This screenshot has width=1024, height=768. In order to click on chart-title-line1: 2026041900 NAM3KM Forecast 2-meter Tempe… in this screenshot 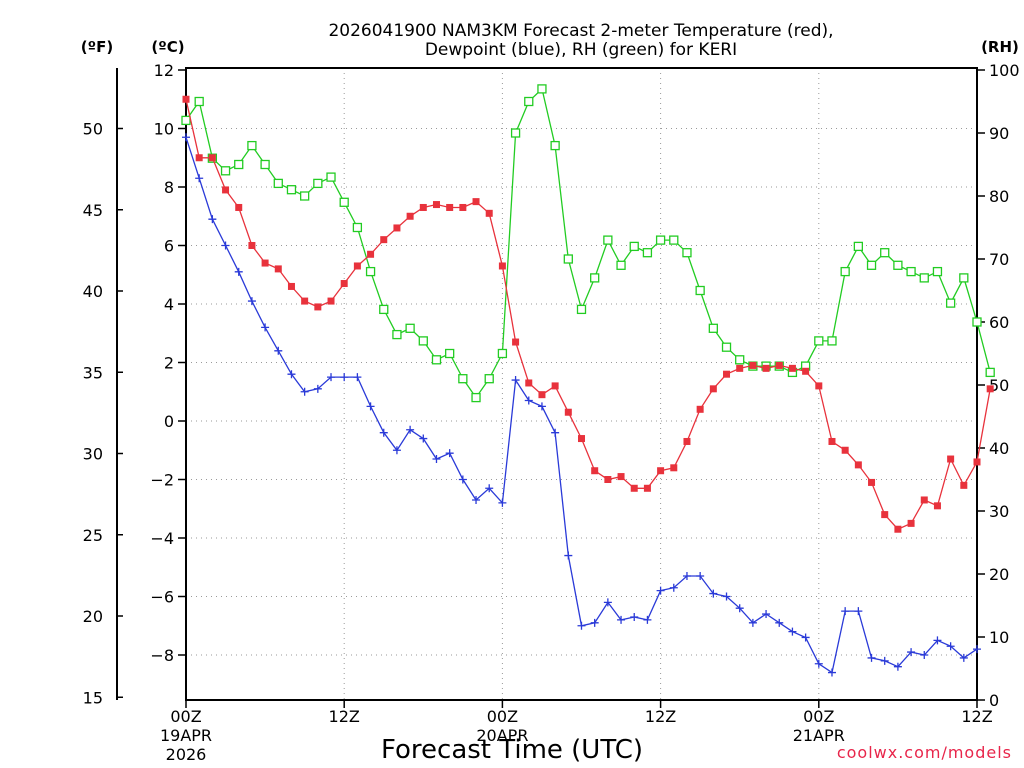, I will do `click(580, 31)`.